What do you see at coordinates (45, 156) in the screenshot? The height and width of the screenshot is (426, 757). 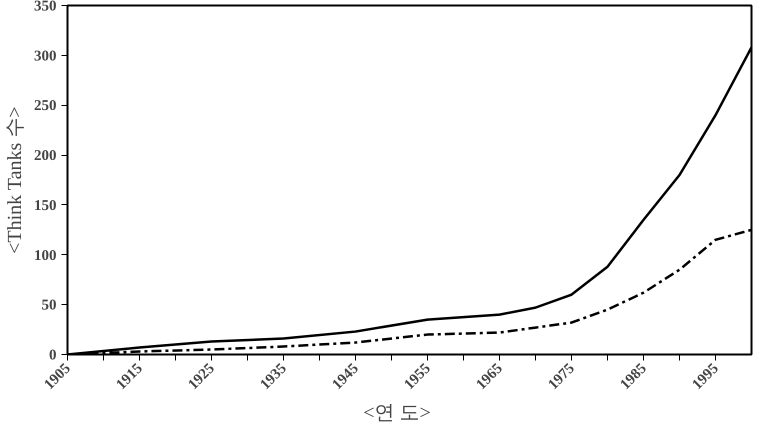 I see `y-tick-label: 200` at bounding box center [45, 156].